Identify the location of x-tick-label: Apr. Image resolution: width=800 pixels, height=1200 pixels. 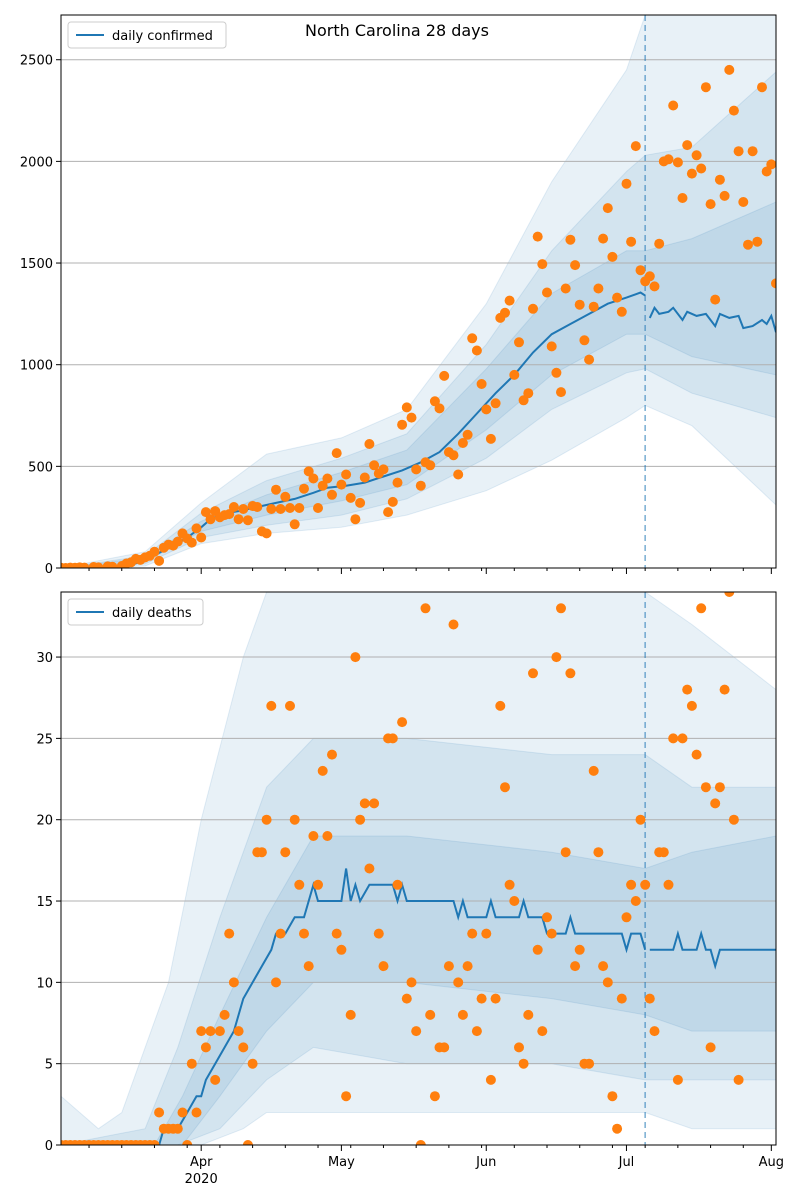
(201, 1162).